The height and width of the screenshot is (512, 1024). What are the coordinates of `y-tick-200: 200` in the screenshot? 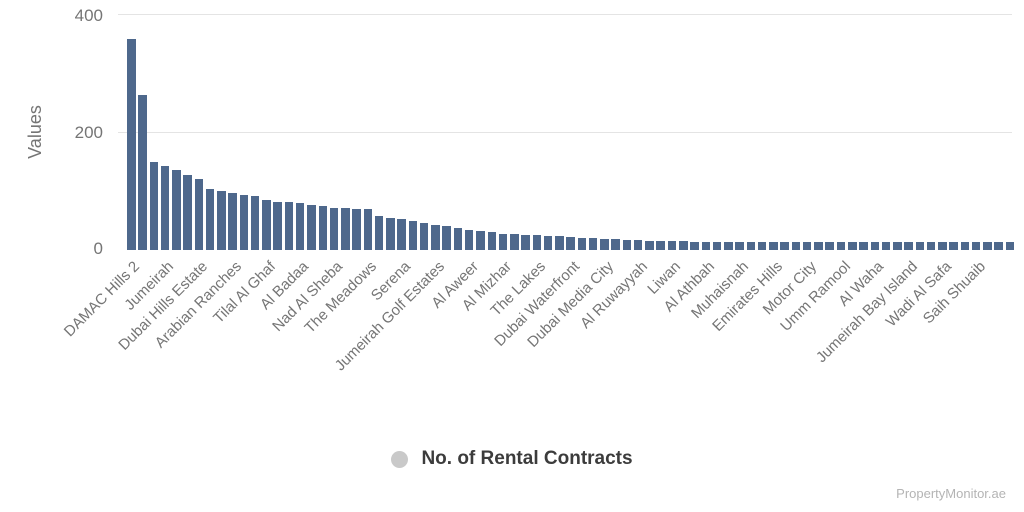 It's located at (88, 132).